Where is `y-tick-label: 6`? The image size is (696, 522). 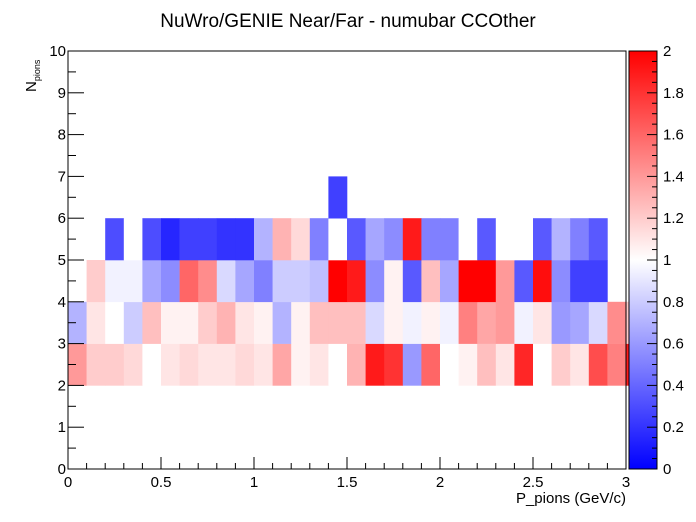 y-tick-label: 6 is located at coordinates (62, 218).